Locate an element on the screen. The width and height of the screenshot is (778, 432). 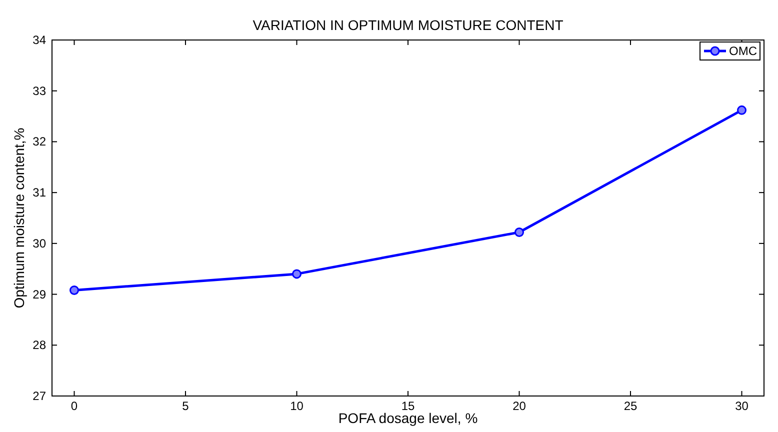
x-tick-label: 5 is located at coordinates (186, 406).